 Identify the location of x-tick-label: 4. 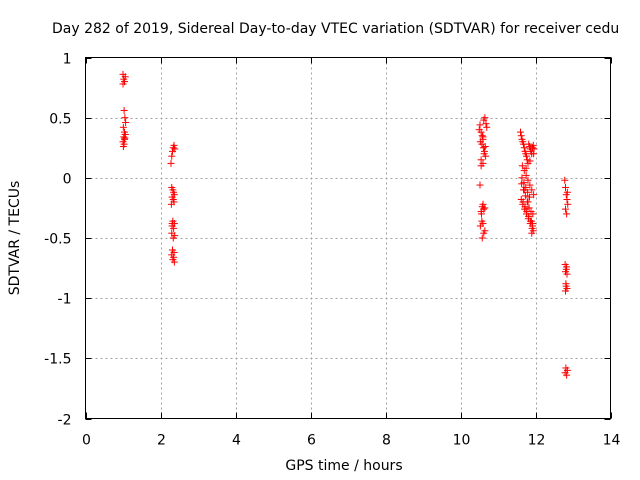
(236, 441).